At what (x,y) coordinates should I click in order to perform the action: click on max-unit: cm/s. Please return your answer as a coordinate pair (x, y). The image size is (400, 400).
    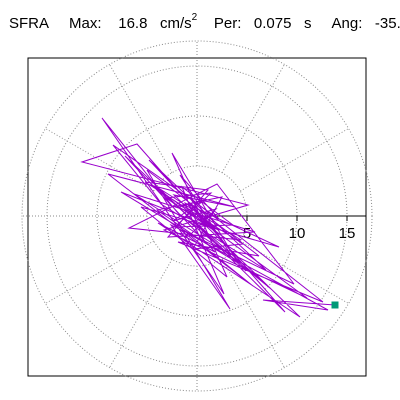
    Looking at the image, I should click on (175, 23).